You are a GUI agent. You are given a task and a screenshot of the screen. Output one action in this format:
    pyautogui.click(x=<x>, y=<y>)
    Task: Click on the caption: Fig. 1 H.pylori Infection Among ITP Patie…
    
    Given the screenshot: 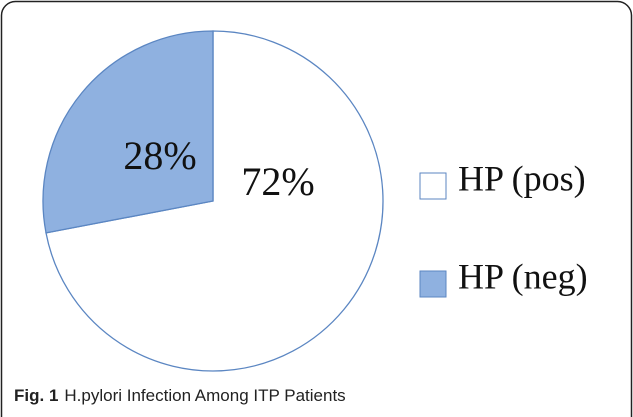 What is the action you would take?
    pyautogui.click(x=180, y=395)
    